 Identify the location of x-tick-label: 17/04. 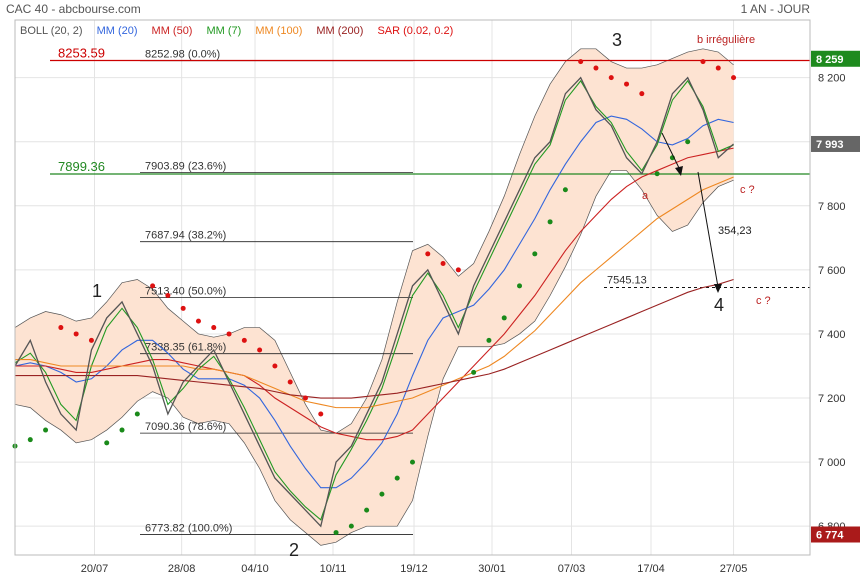
(651, 569).